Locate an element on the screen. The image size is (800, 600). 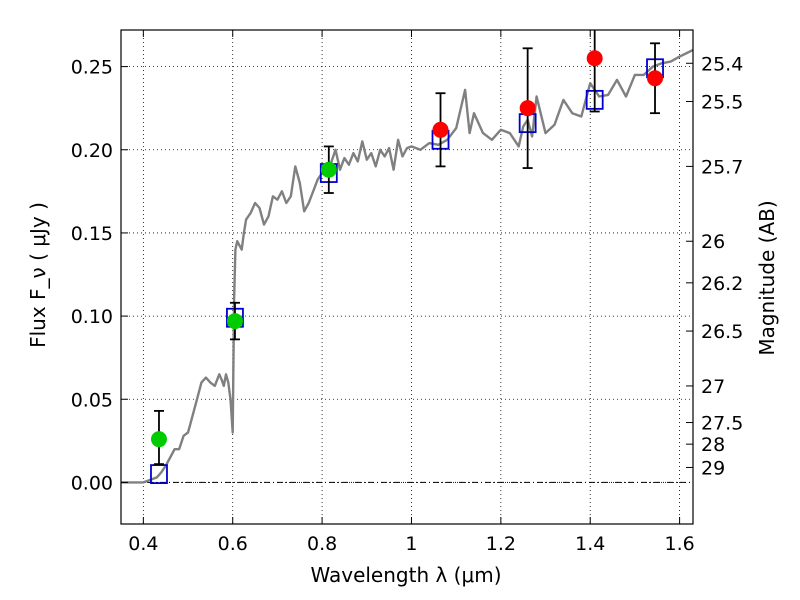
magnitude-tick-label: 28 is located at coordinates (713, 445).